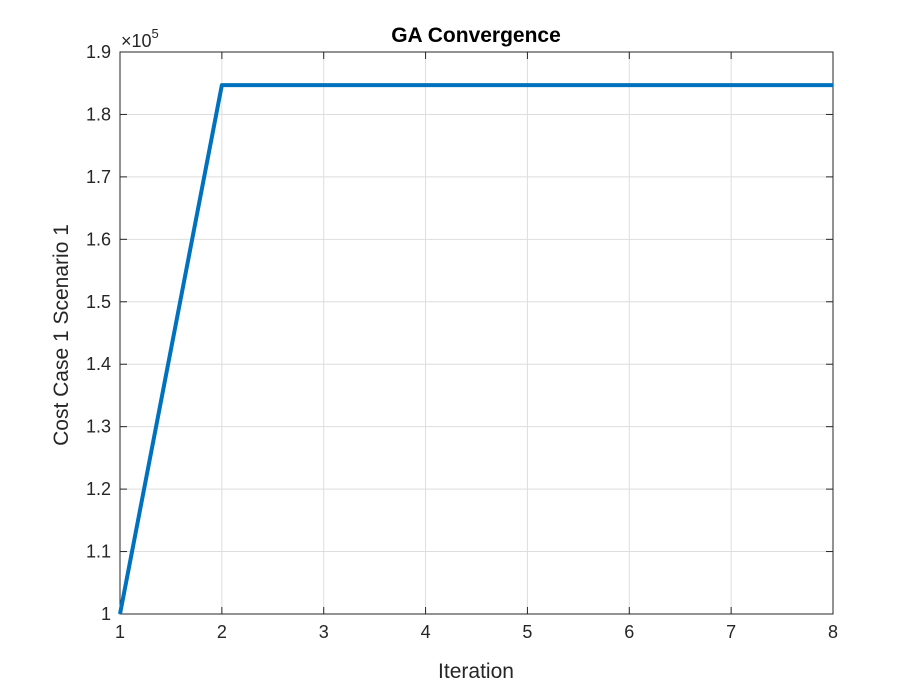 The image size is (922, 691). Describe the element at coordinates (106, 614) in the screenshot. I see `y-tick-label: 1` at that location.